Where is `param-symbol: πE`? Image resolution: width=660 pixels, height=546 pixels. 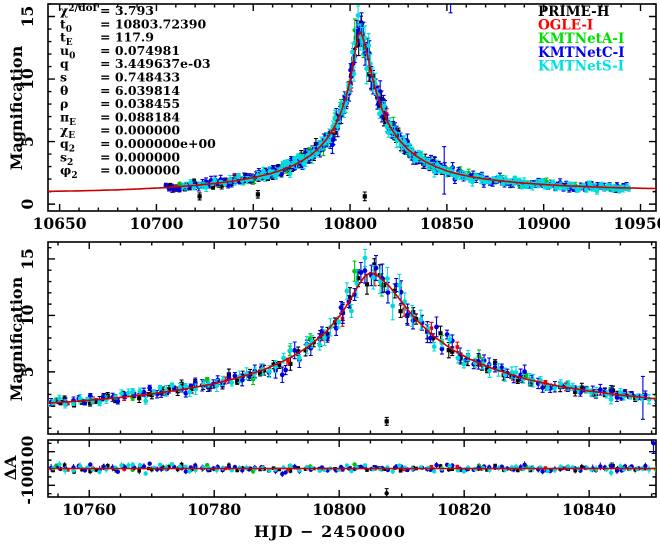
param-symbol: πE is located at coordinates (68, 118).